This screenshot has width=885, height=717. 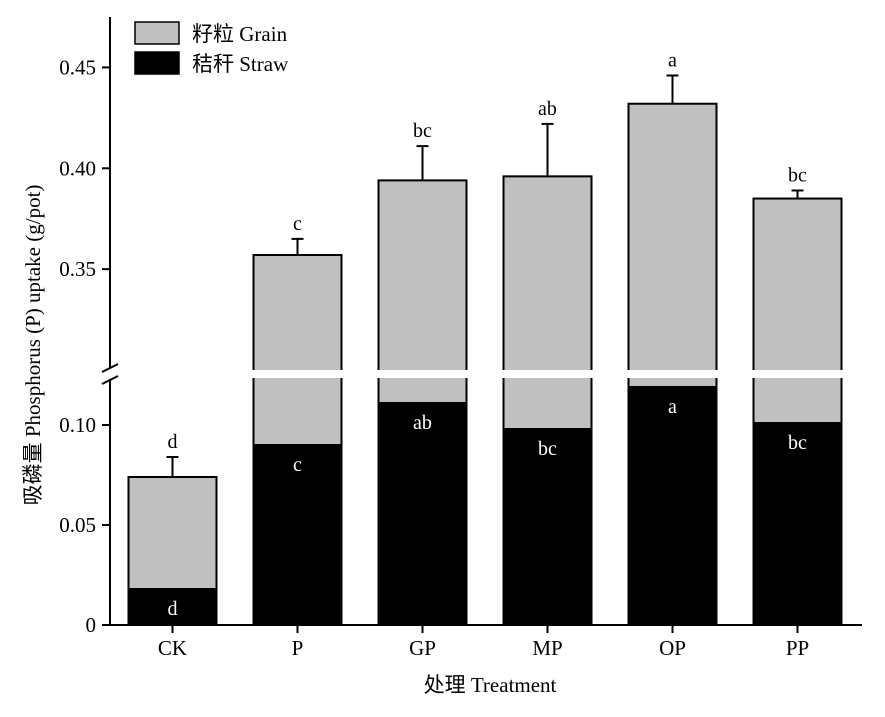 What do you see at coordinates (173, 609) in the screenshot?
I see `straw-sig-label-ck: d` at bounding box center [173, 609].